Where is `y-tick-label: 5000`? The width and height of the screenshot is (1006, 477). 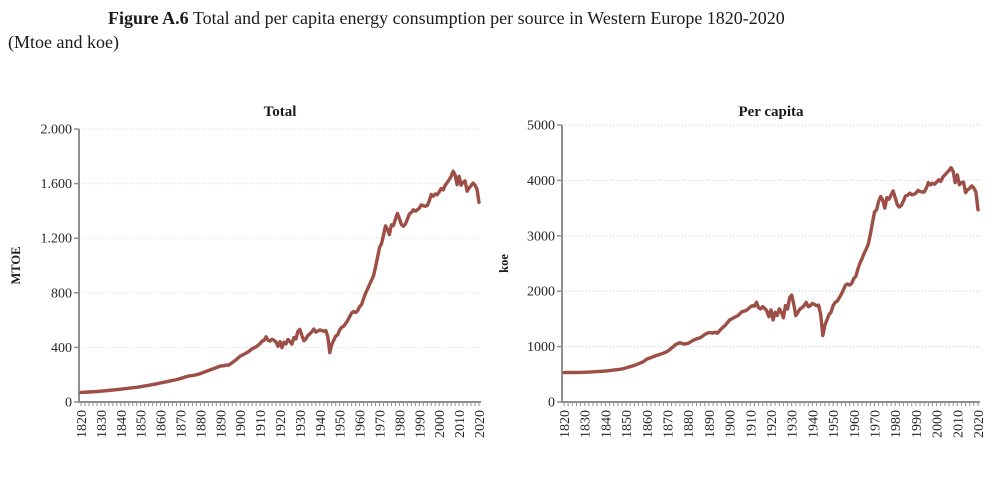
y-tick-label: 5000 is located at coordinates (541, 126).